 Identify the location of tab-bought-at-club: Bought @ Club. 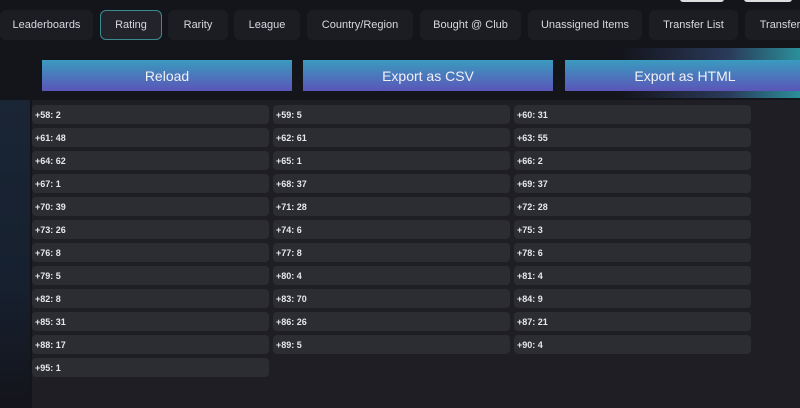
(470, 25).